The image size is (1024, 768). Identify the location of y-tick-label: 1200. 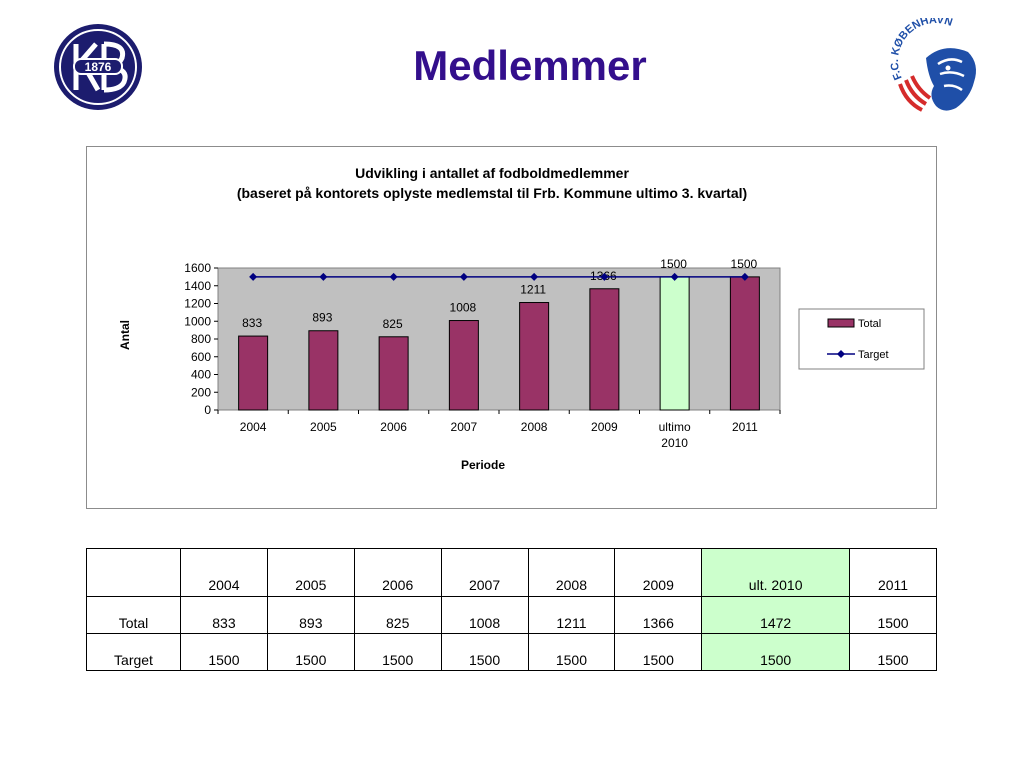
(197, 304).